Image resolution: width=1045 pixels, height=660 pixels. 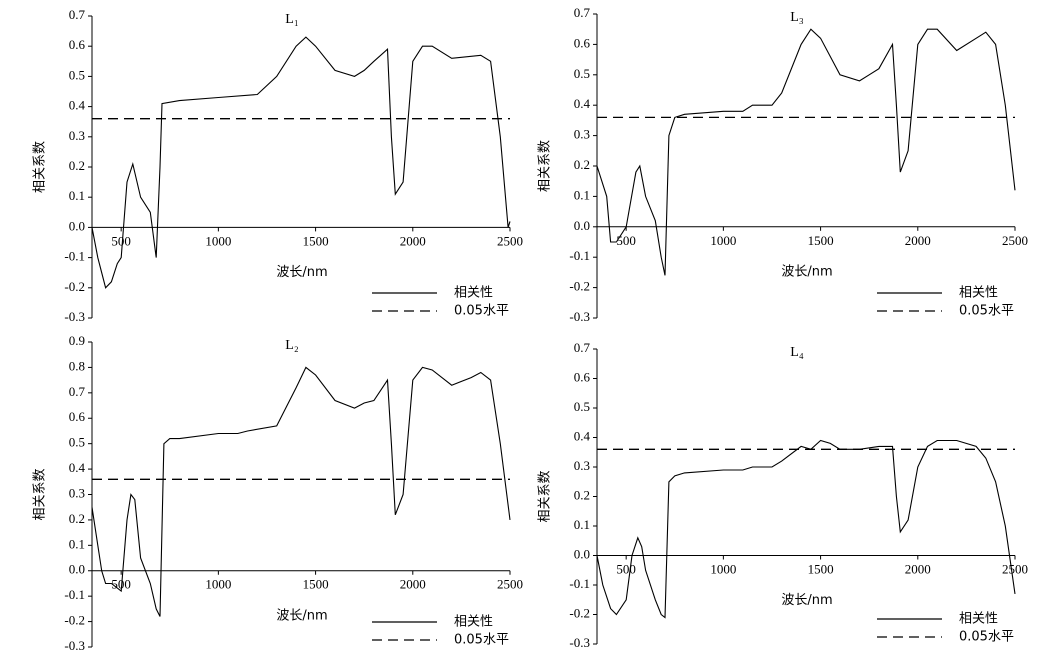 I want to click on y-tick-label: 0.8, so click(x=77, y=365).